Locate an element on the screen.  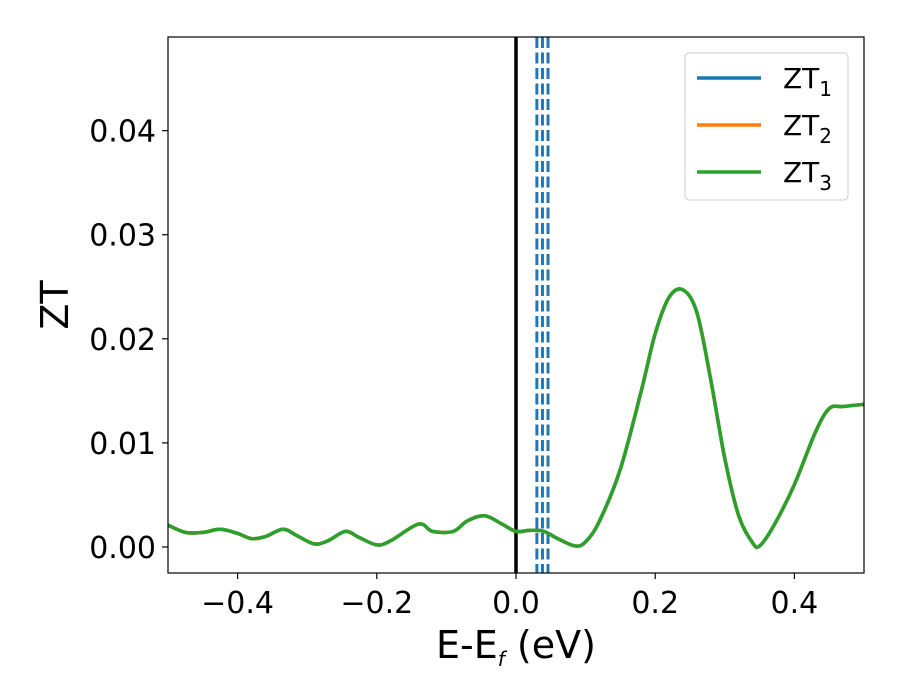
x-tick-label: 0.4 is located at coordinates (795, 603).